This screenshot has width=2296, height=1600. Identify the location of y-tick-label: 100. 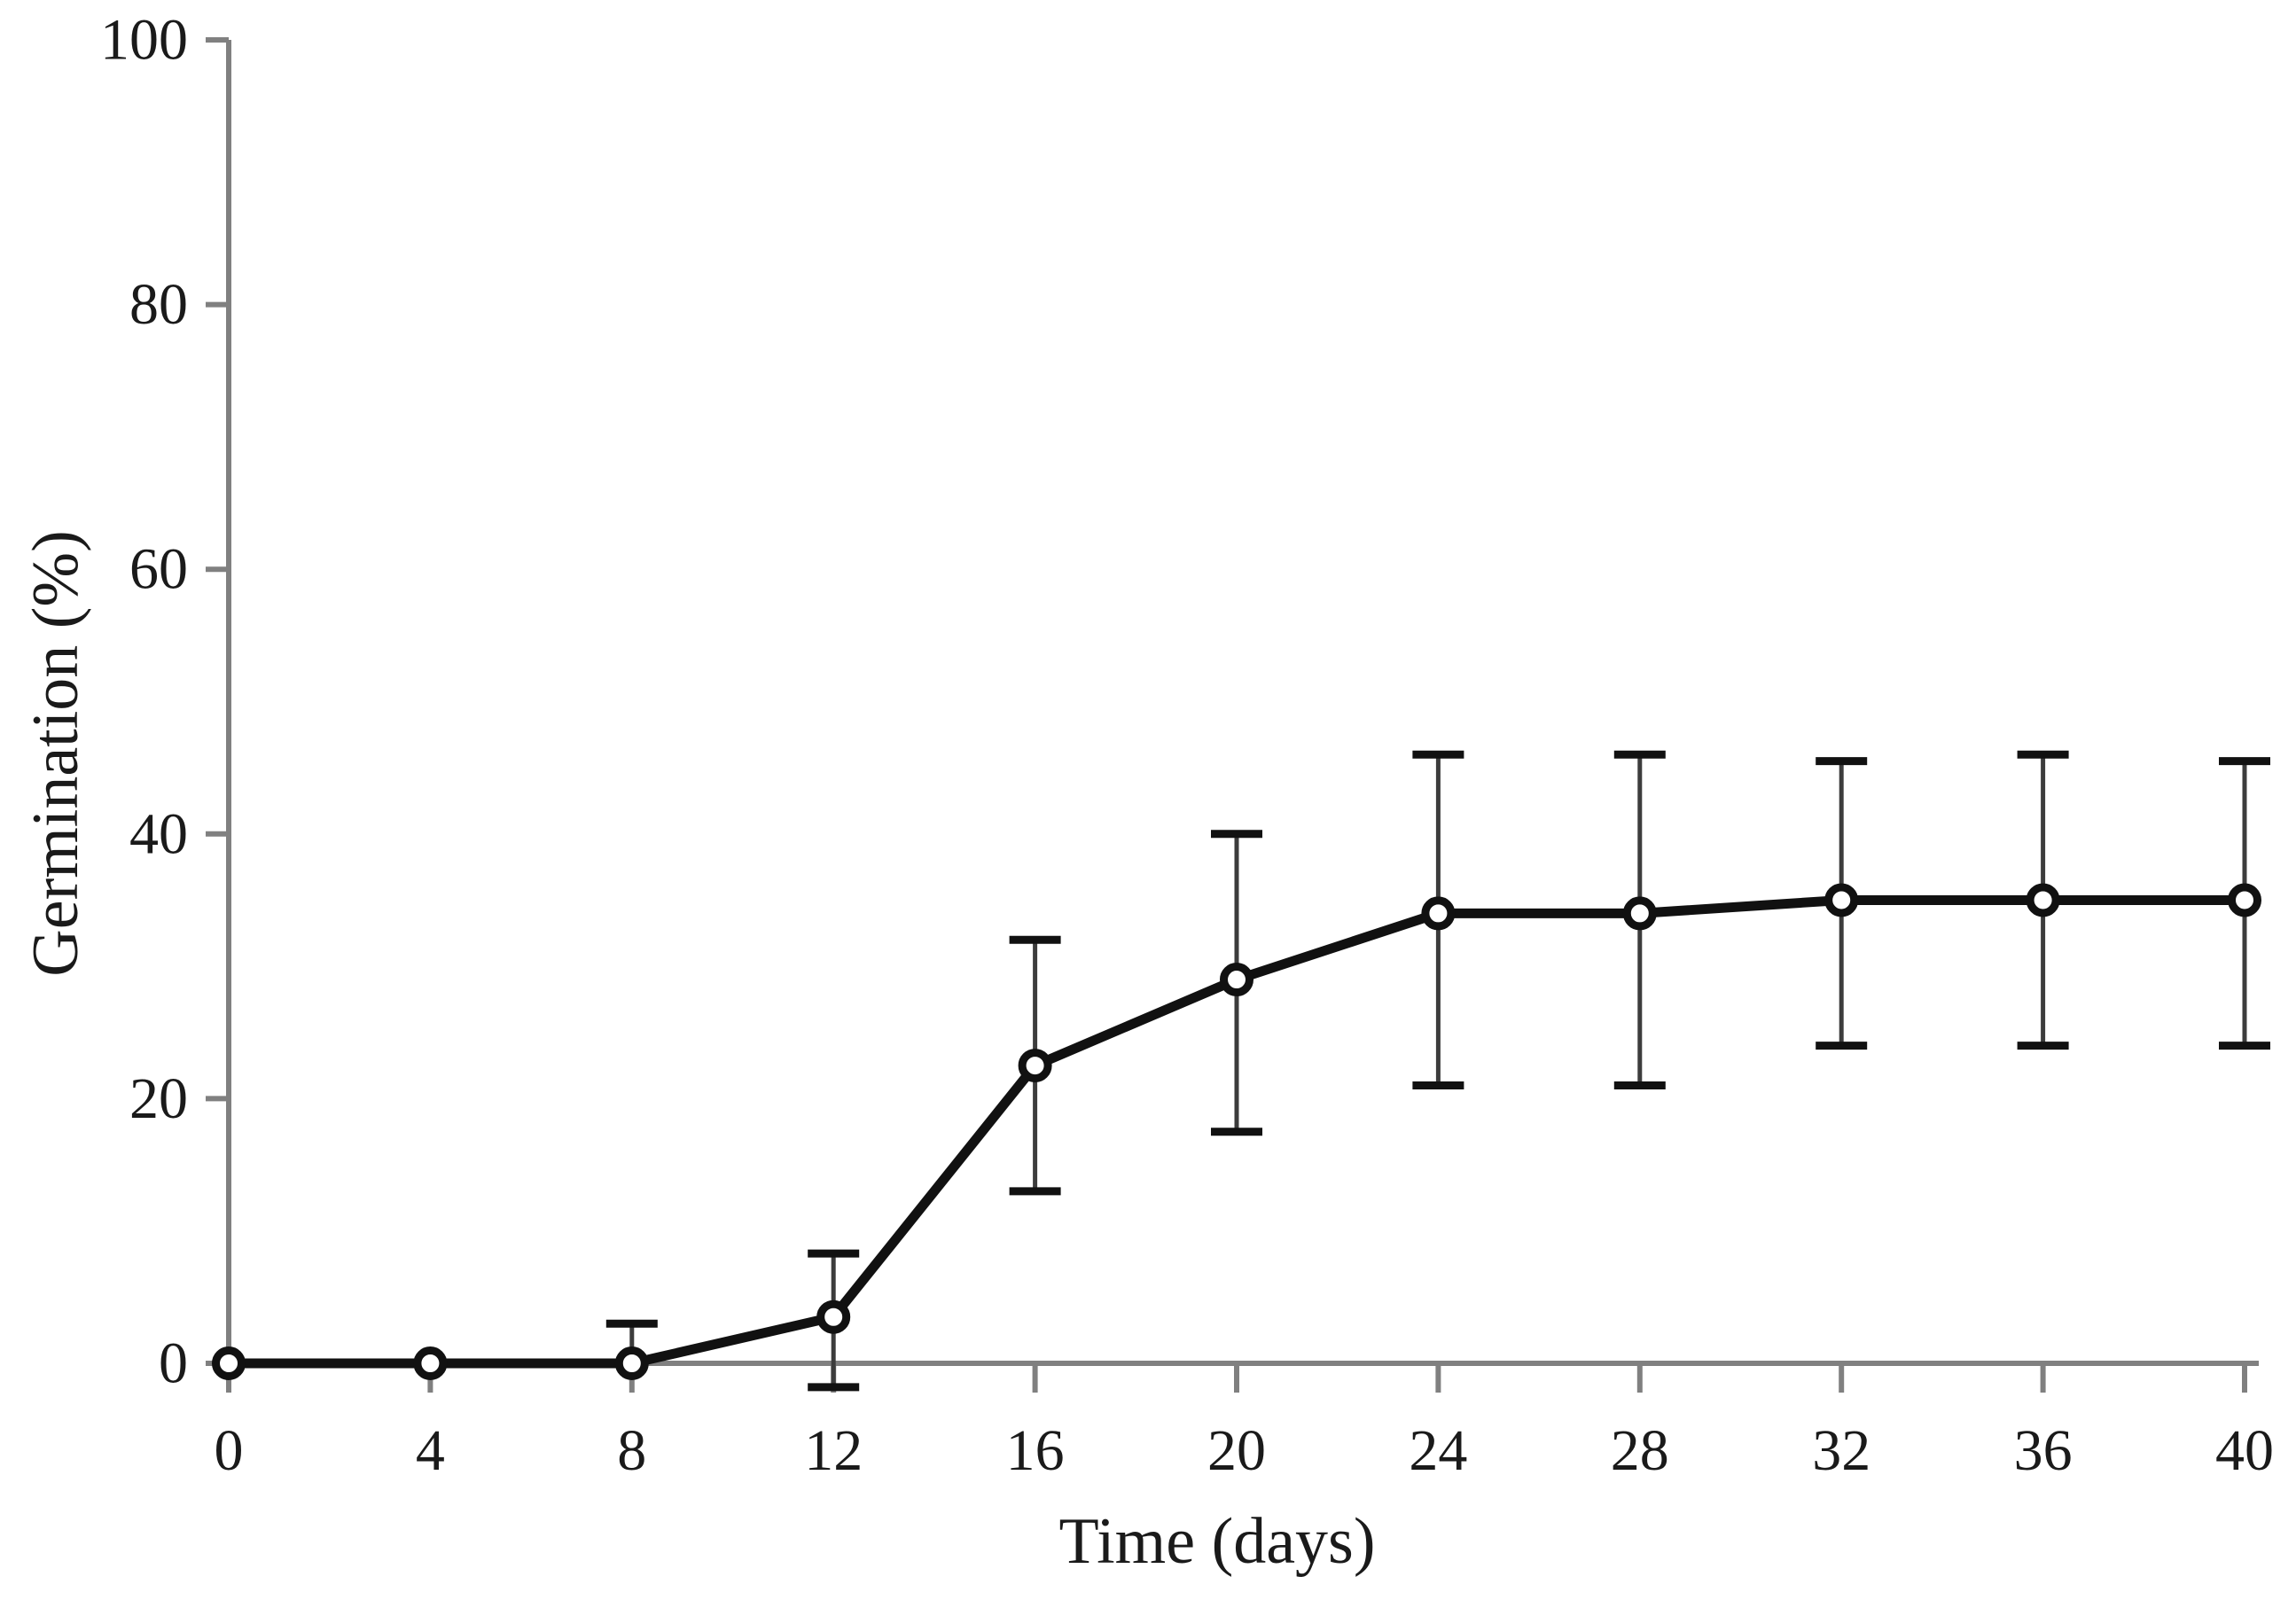
(144, 40).